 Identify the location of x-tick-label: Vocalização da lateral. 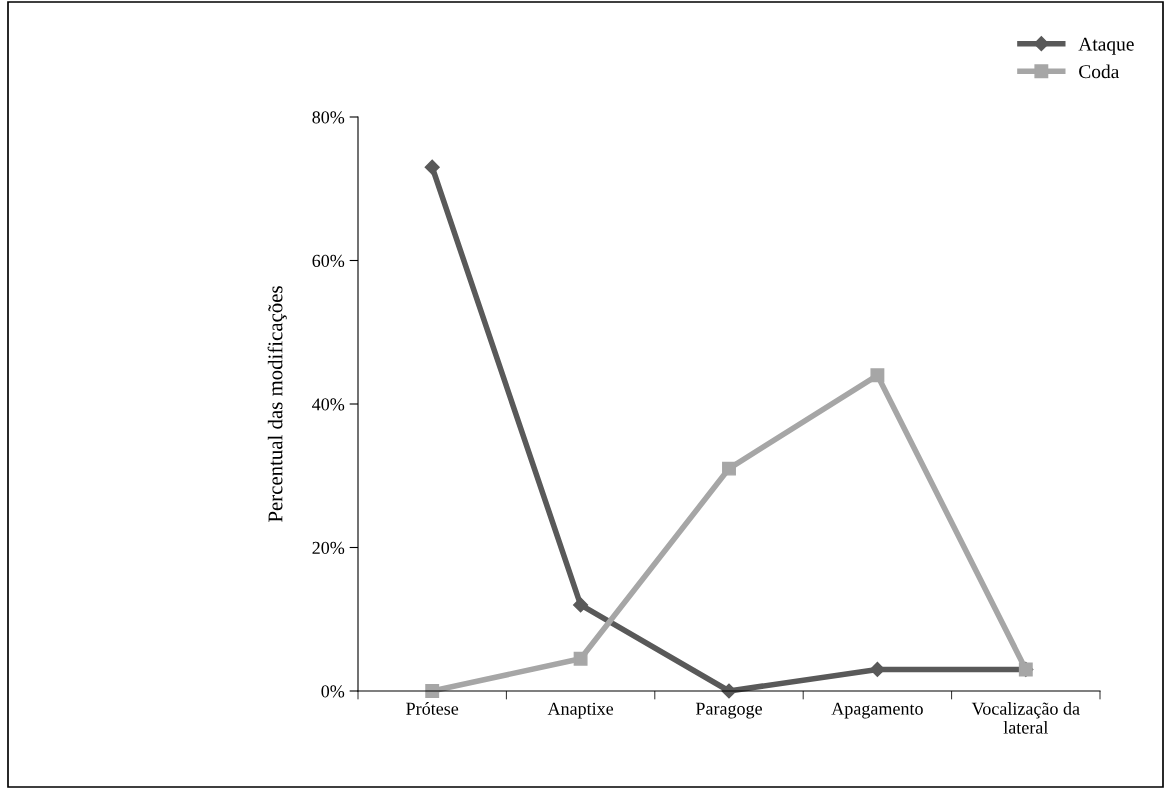
(1025, 718).